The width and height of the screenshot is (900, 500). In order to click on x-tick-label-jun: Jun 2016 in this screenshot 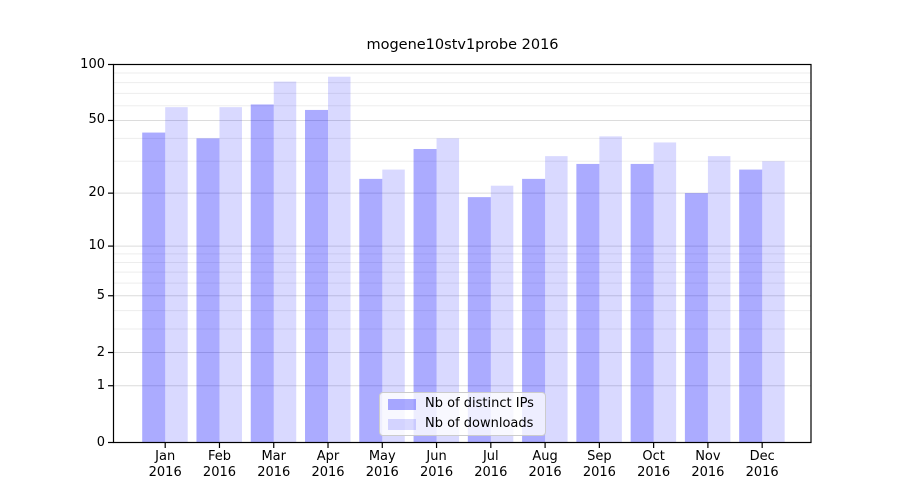, I will do `click(437, 464)`.